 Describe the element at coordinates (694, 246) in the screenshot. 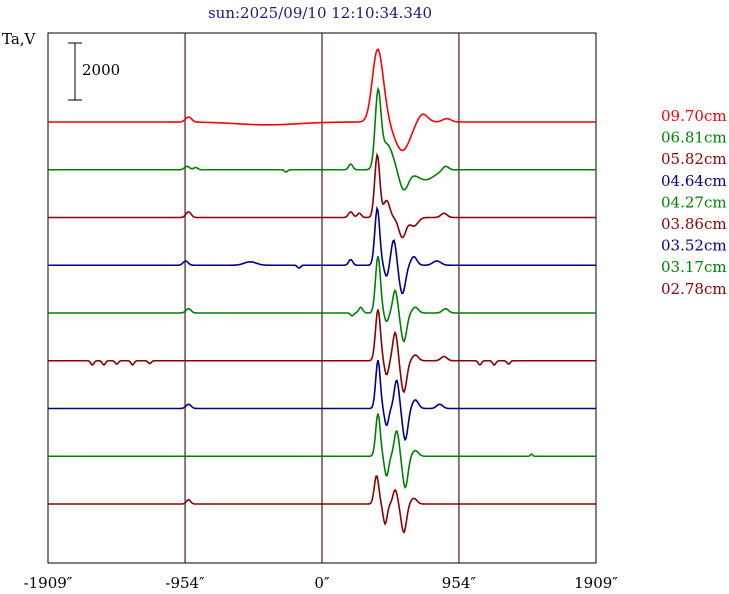

I see `legend-entry-03.52cm: 03.52cm` at that location.